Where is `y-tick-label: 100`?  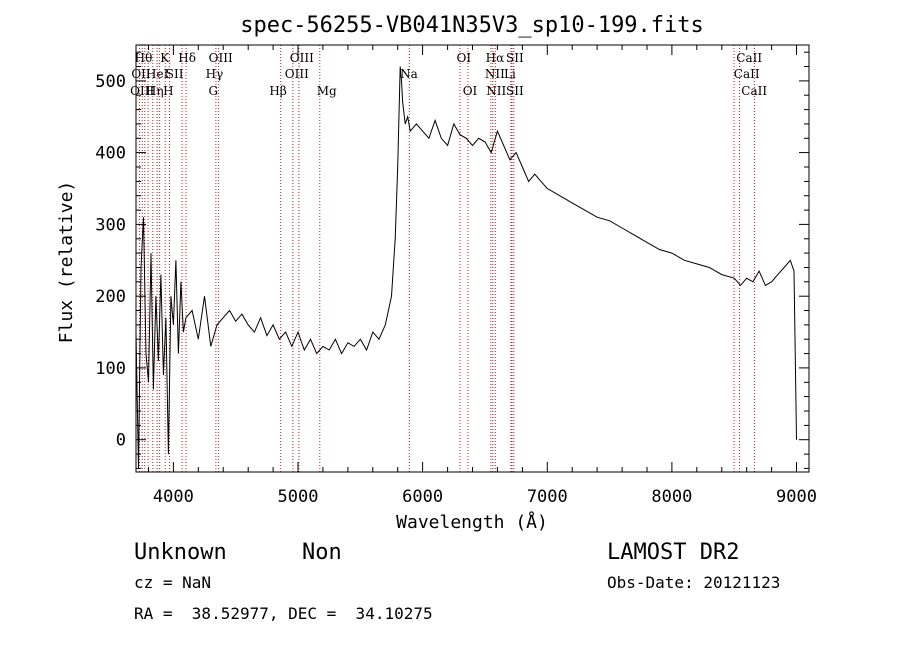
y-tick-label: 100 is located at coordinates (110, 369).